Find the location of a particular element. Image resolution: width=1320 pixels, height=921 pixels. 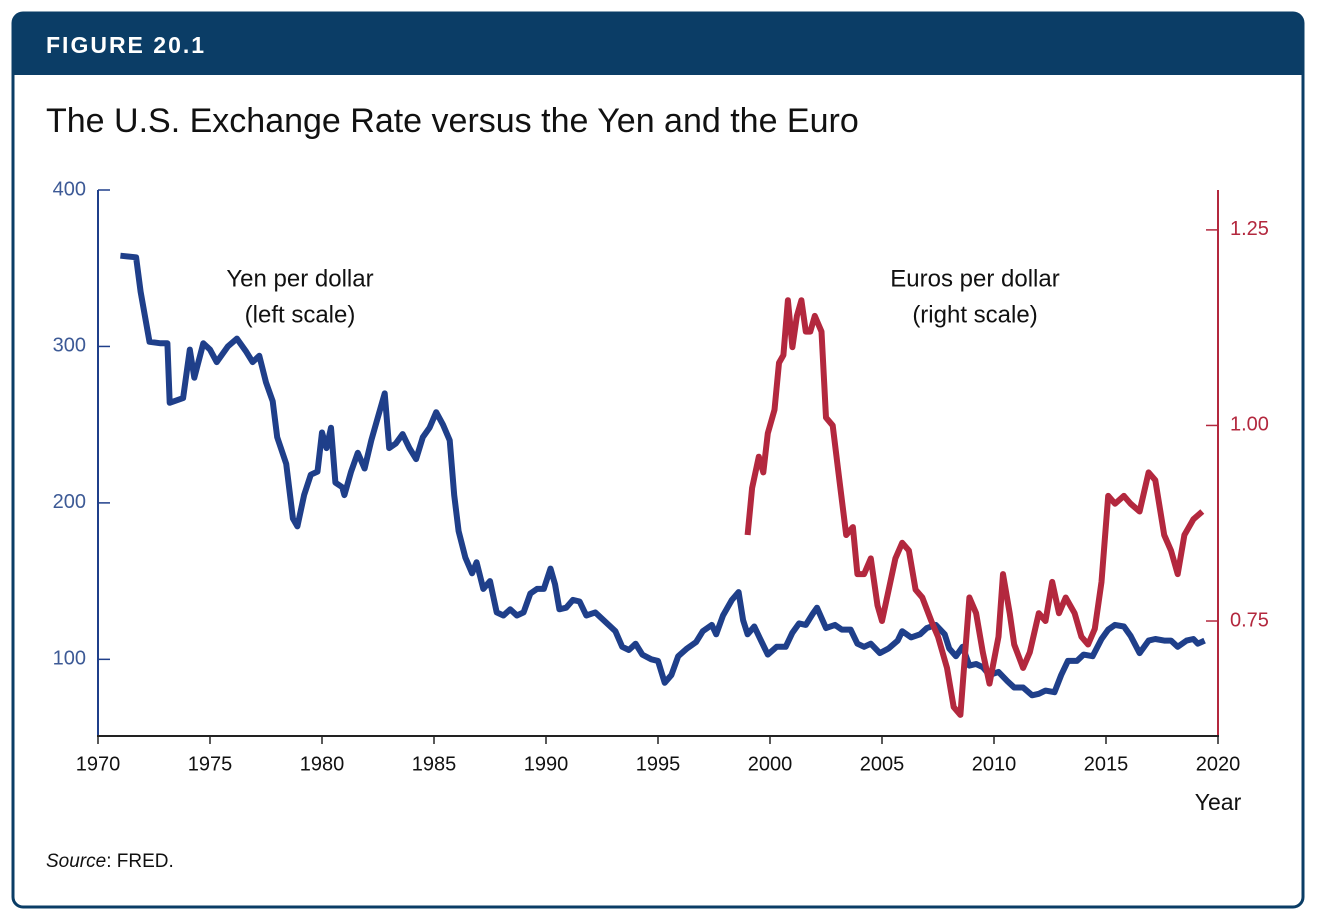

y-tick-label: 300 is located at coordinates (69, 346).